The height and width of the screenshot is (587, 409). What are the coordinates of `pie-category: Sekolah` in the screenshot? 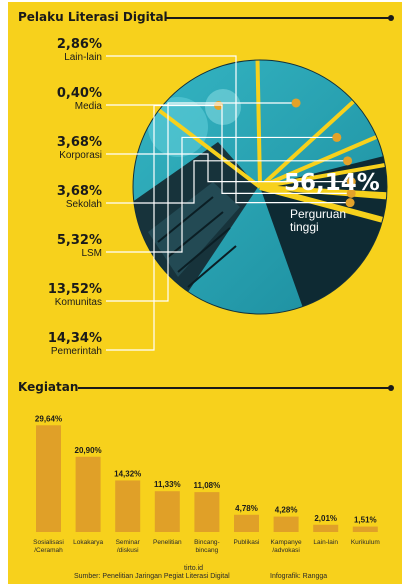 It's located at (83, 204).